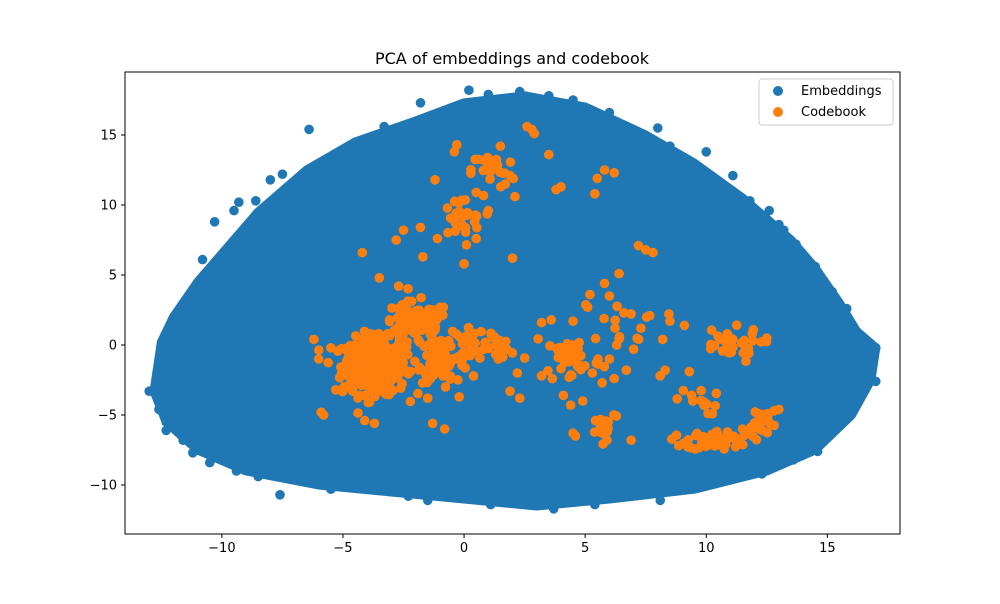 Image resolution: width=1000 pixels, height=604 pixels. Describe the element at coordinates (841, 91) in the screenshot. I see `legend-label-embeddings: Embeddings` at that location.